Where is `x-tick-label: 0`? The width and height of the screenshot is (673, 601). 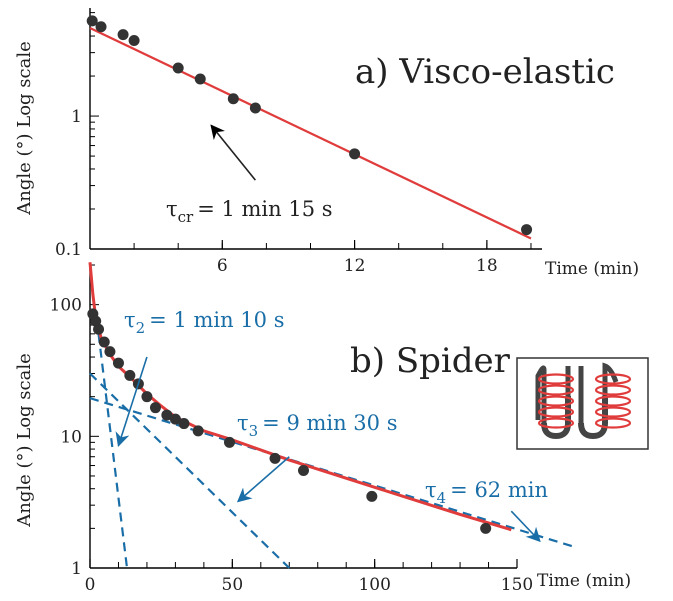 x-tick-label: 0 is located at coordinates (90, 585).